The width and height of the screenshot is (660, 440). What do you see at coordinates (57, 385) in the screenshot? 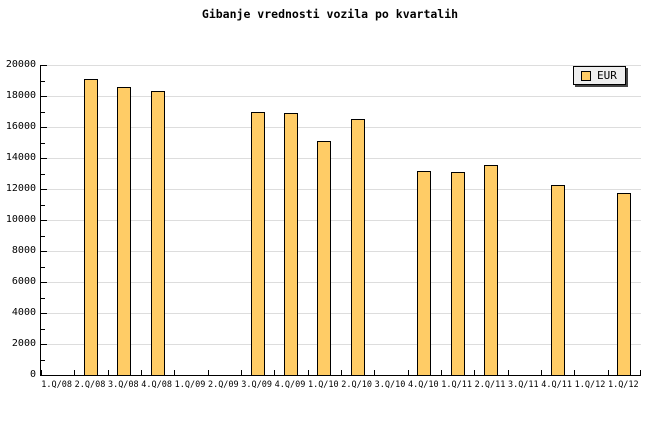
I see `x-axis-label: 1.Q/08` at bounding box center [57, 385].